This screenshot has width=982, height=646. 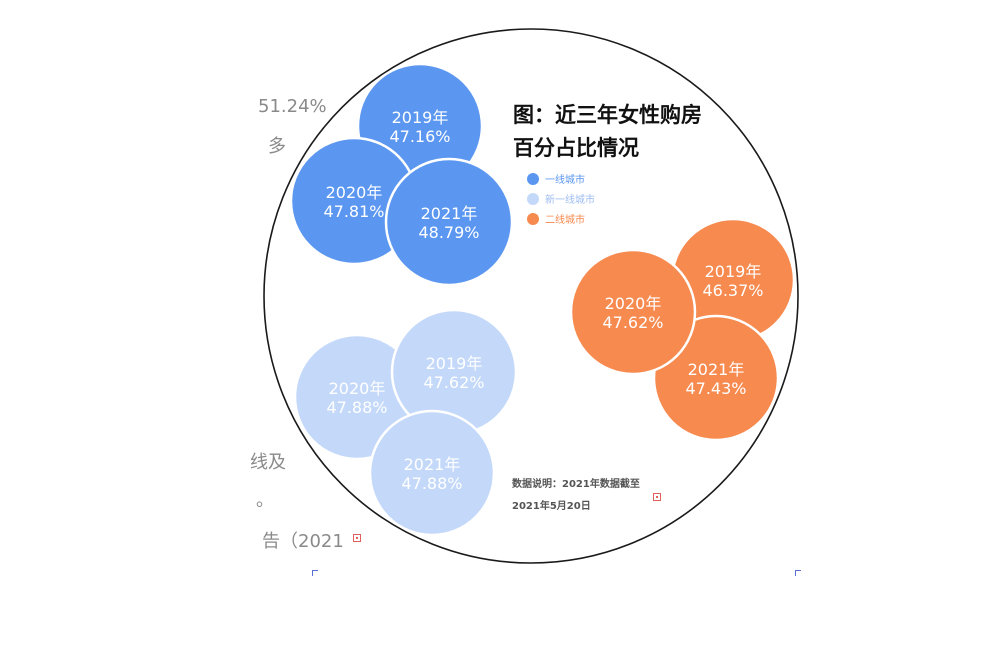 I want to click on bubble-year-label-tier1-1: 2020年, so click(x=354, y=192).